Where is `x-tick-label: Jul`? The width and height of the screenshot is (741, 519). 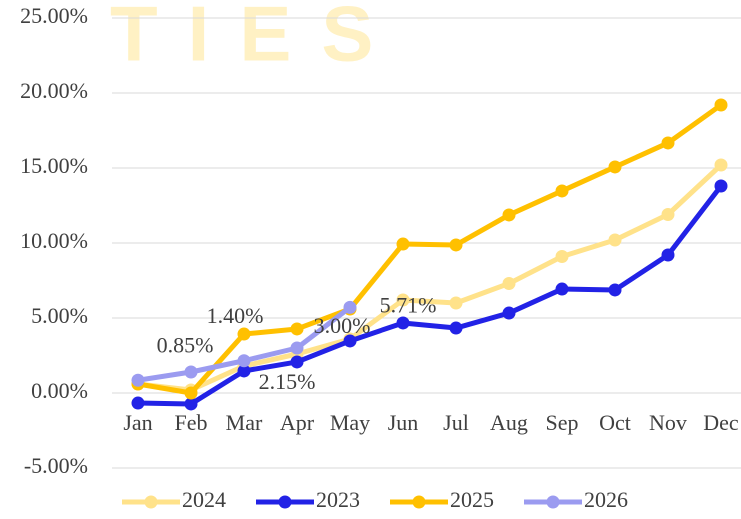
x-tick-label: Jul is located at coordinates (456, 422).